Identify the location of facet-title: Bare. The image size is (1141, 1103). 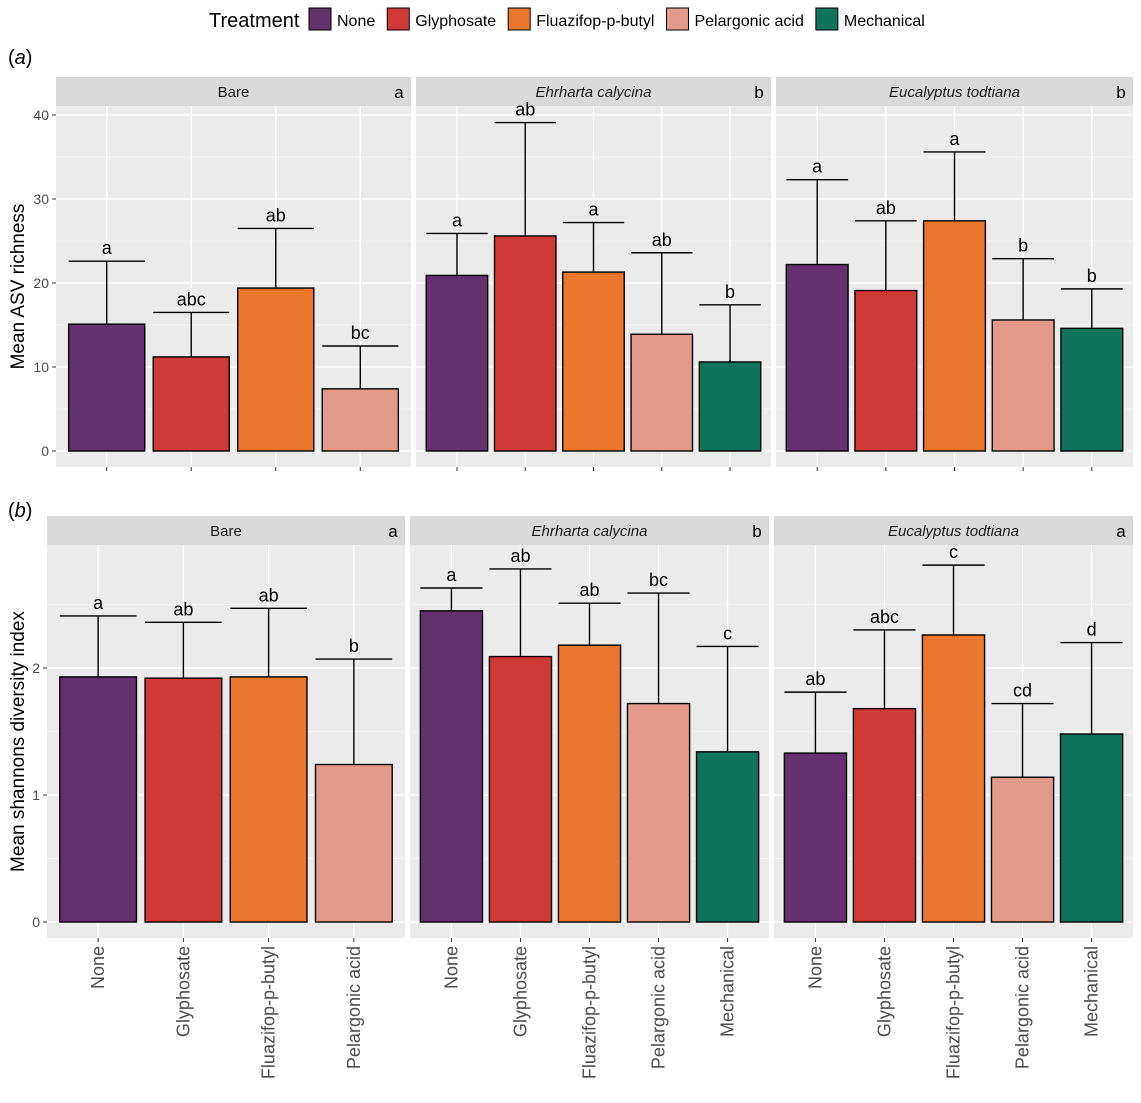
(226, 531).